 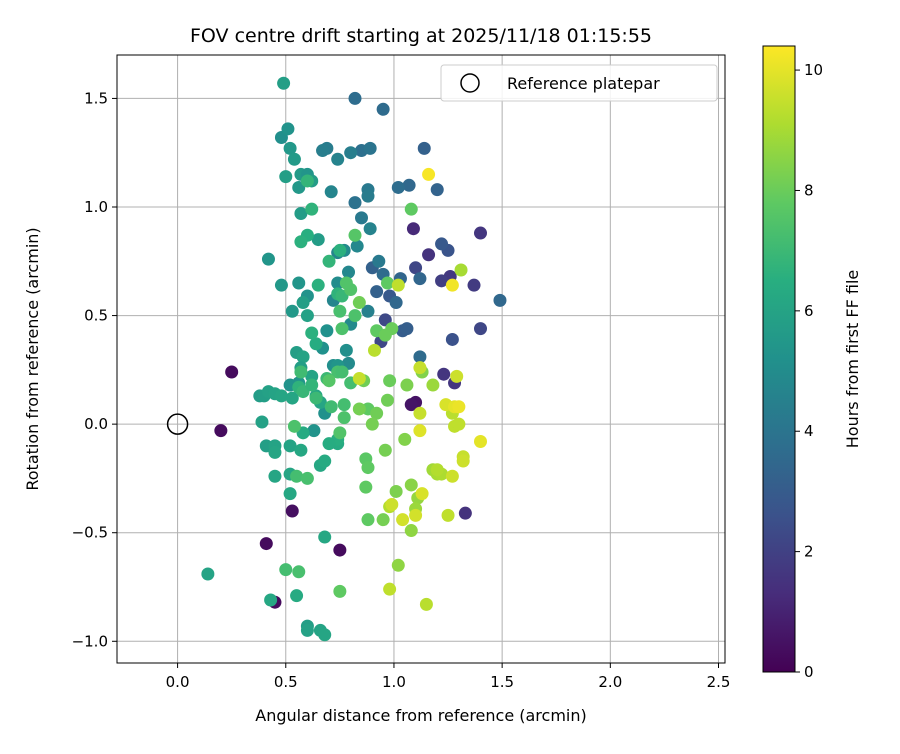 What do you see at coordinates (813, 70) in the screenshot?
I see `colorbar-tick-label: 10` at bounding box center [813, 70].